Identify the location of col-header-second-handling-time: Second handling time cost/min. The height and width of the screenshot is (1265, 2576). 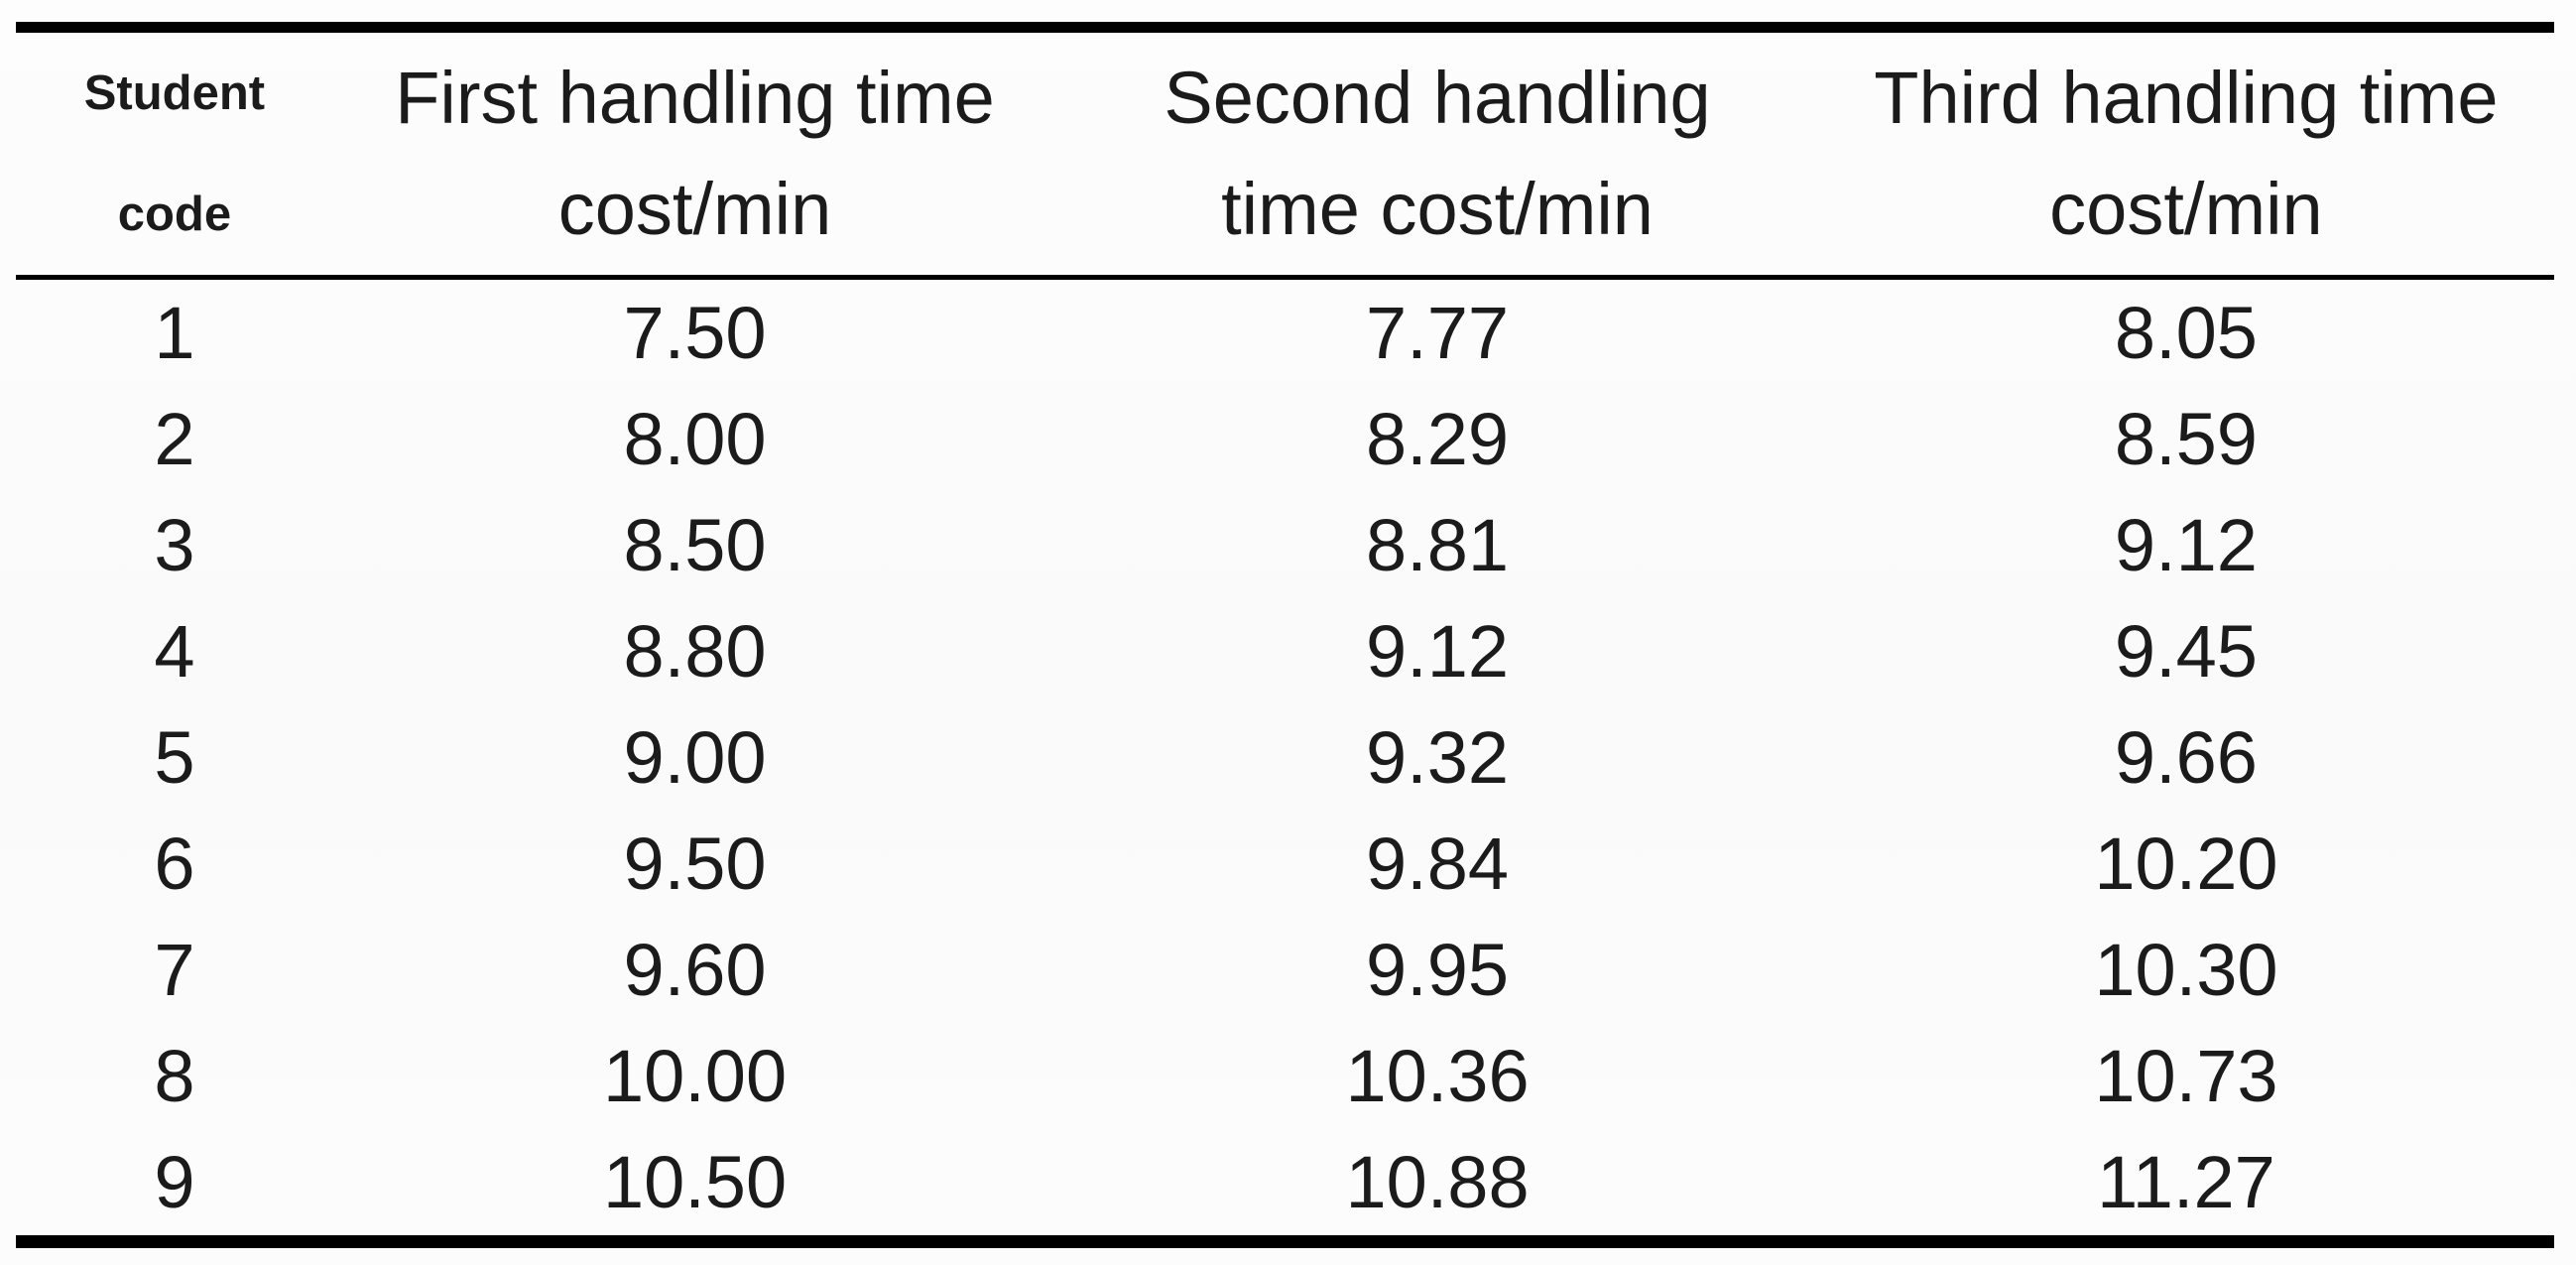
(1437, 153).